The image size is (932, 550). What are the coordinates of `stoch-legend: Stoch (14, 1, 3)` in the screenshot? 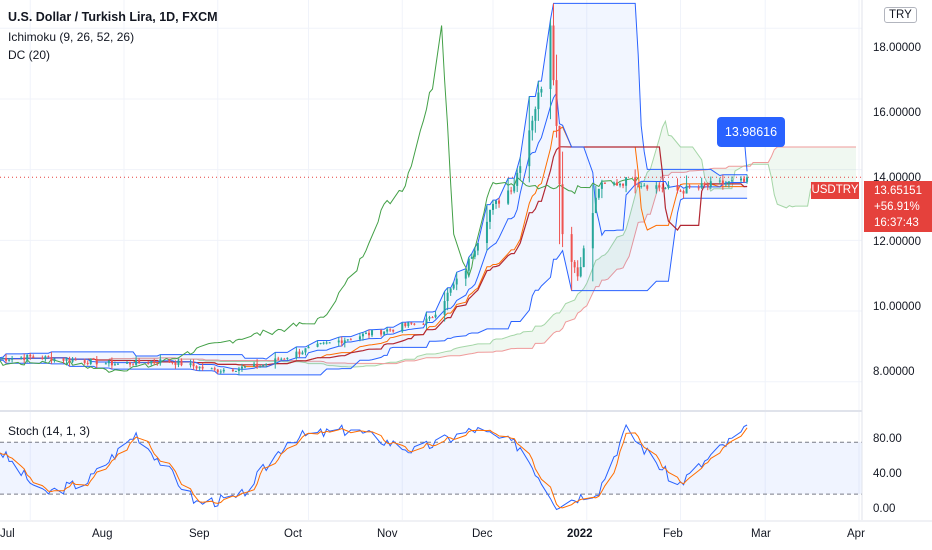 It's located at (49, 431).